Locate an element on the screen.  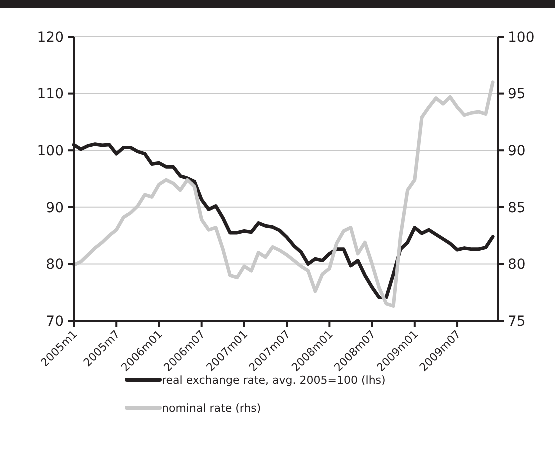
y-tick-label: 70 is located at coordinates (55, 322).